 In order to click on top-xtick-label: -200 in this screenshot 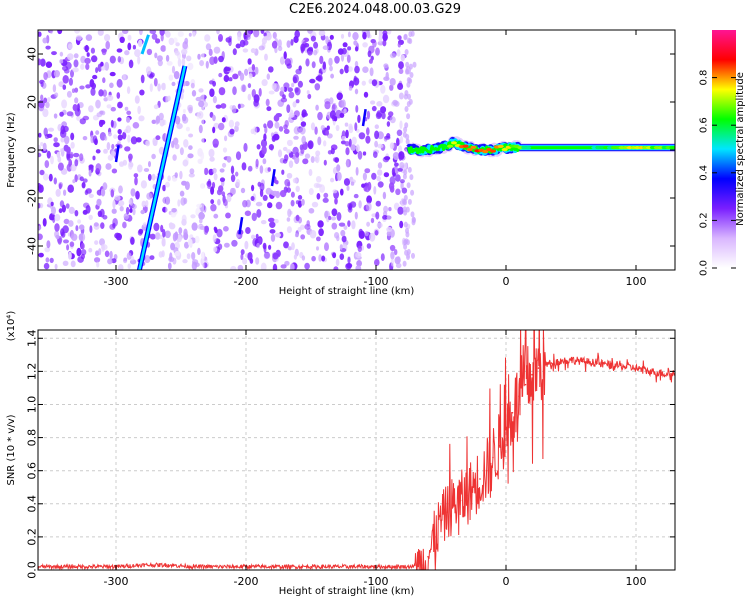, I will do `click(246, 281)`.